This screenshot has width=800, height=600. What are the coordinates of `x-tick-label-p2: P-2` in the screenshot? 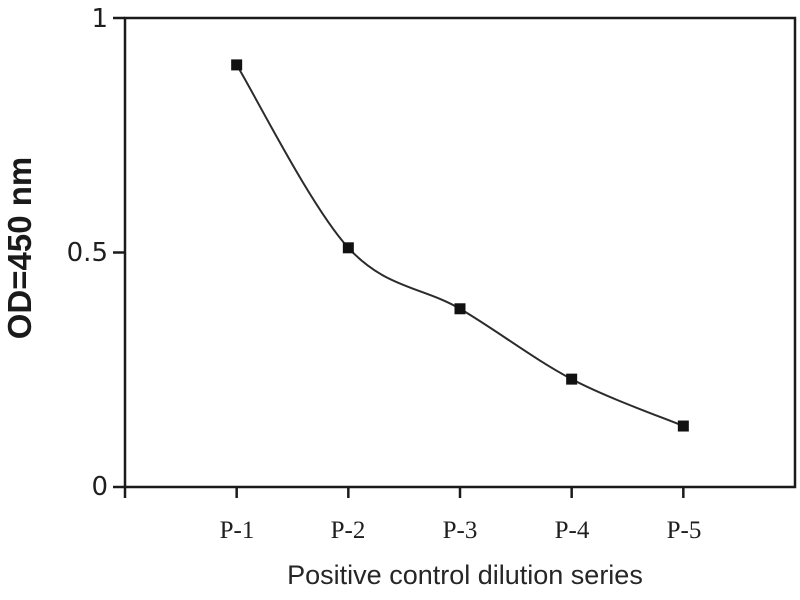 It's located at (348, 530).